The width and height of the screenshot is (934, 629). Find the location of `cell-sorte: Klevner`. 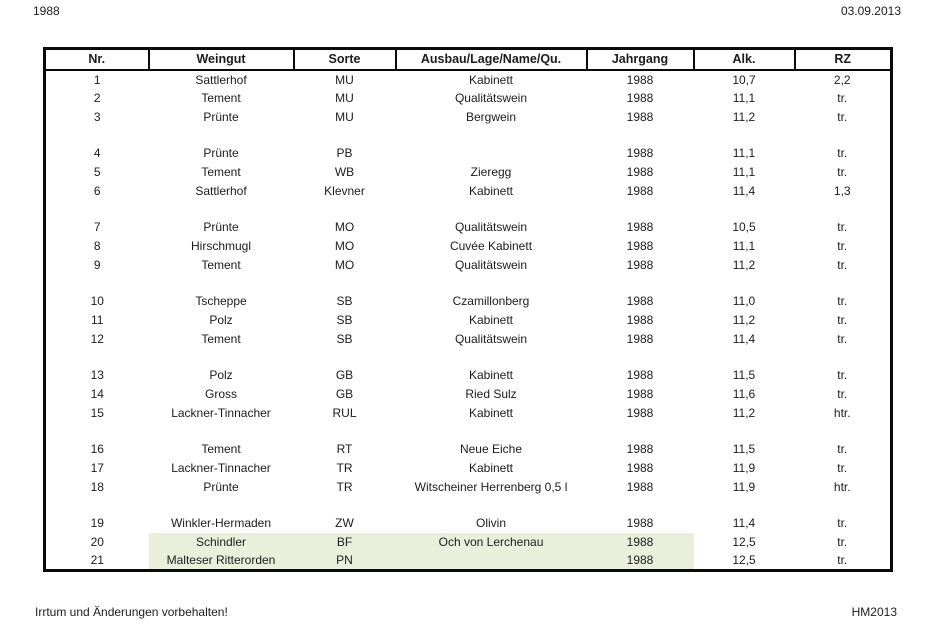

cell-sorte: Klevner is located at coordinates (344, 191).